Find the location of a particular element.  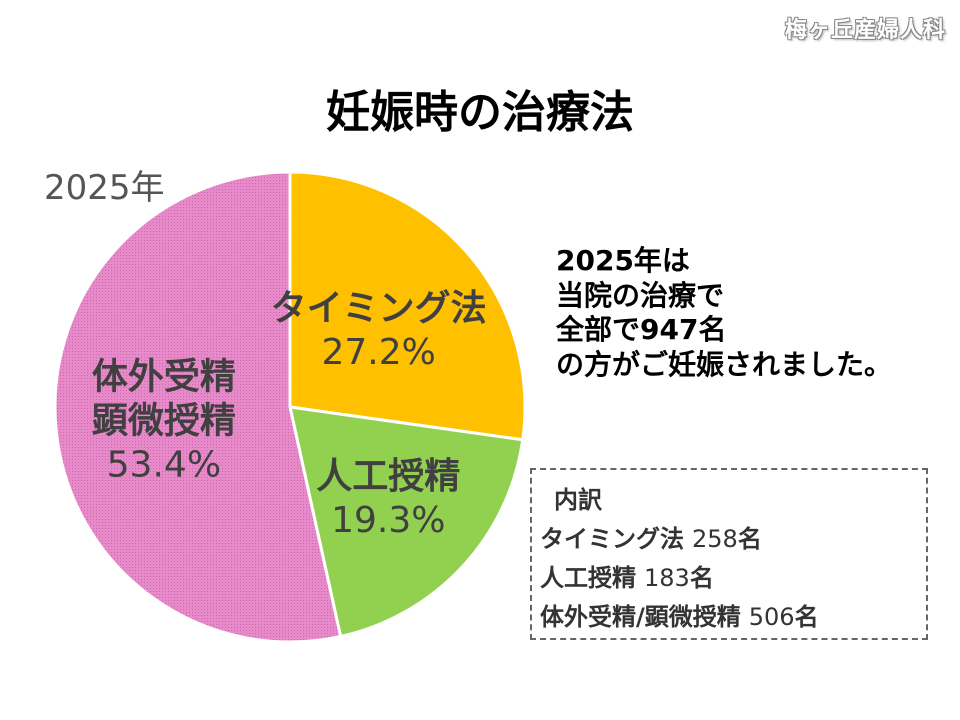

breakdown-box: 内訳 タイミング法 258名 人工授精 183名 体外受精/顕微授精 506名 is located at coordinates (729, 554).